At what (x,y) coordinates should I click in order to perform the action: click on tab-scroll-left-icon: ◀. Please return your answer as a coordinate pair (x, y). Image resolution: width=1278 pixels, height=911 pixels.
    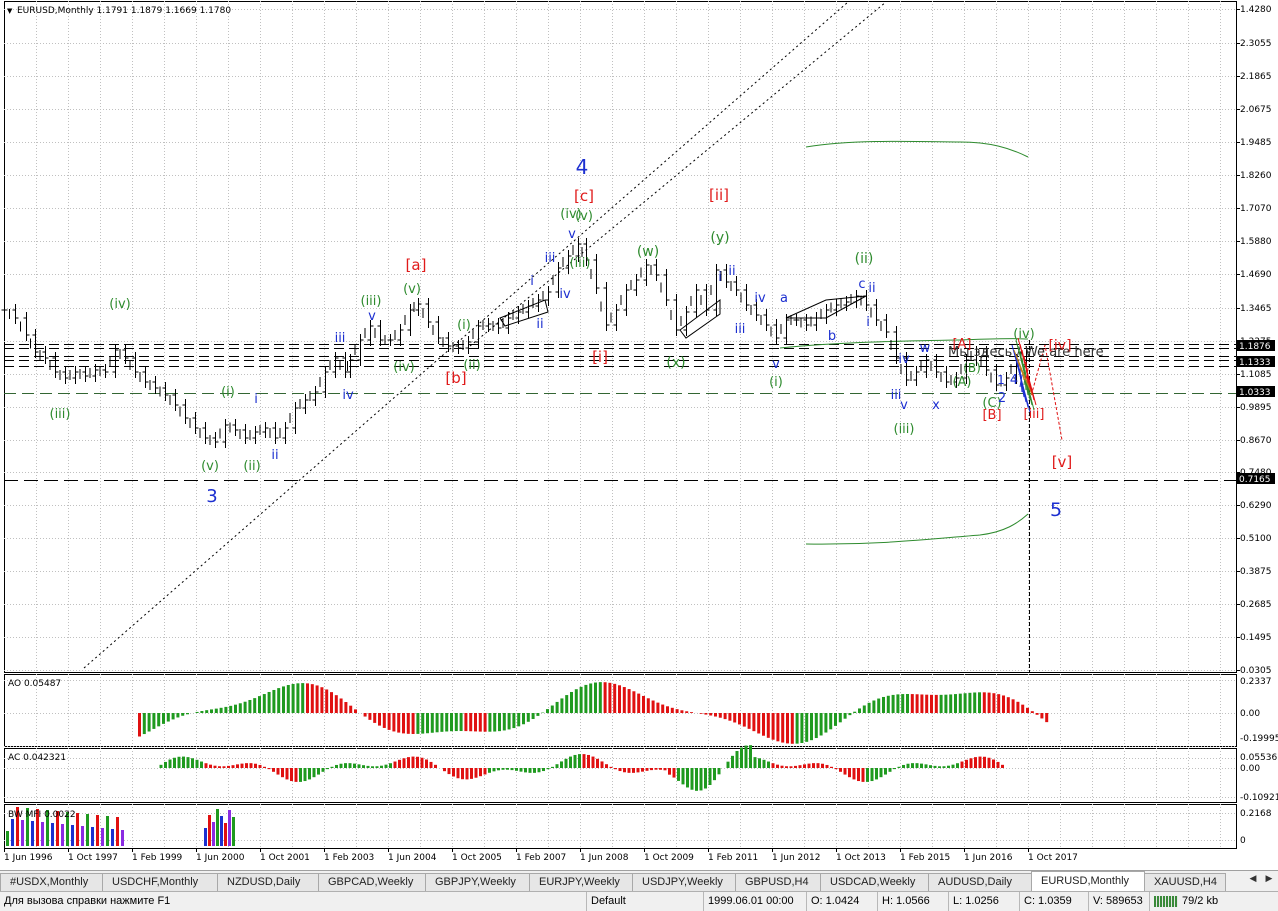
    Looking at the image, I should click on (1253, 879).